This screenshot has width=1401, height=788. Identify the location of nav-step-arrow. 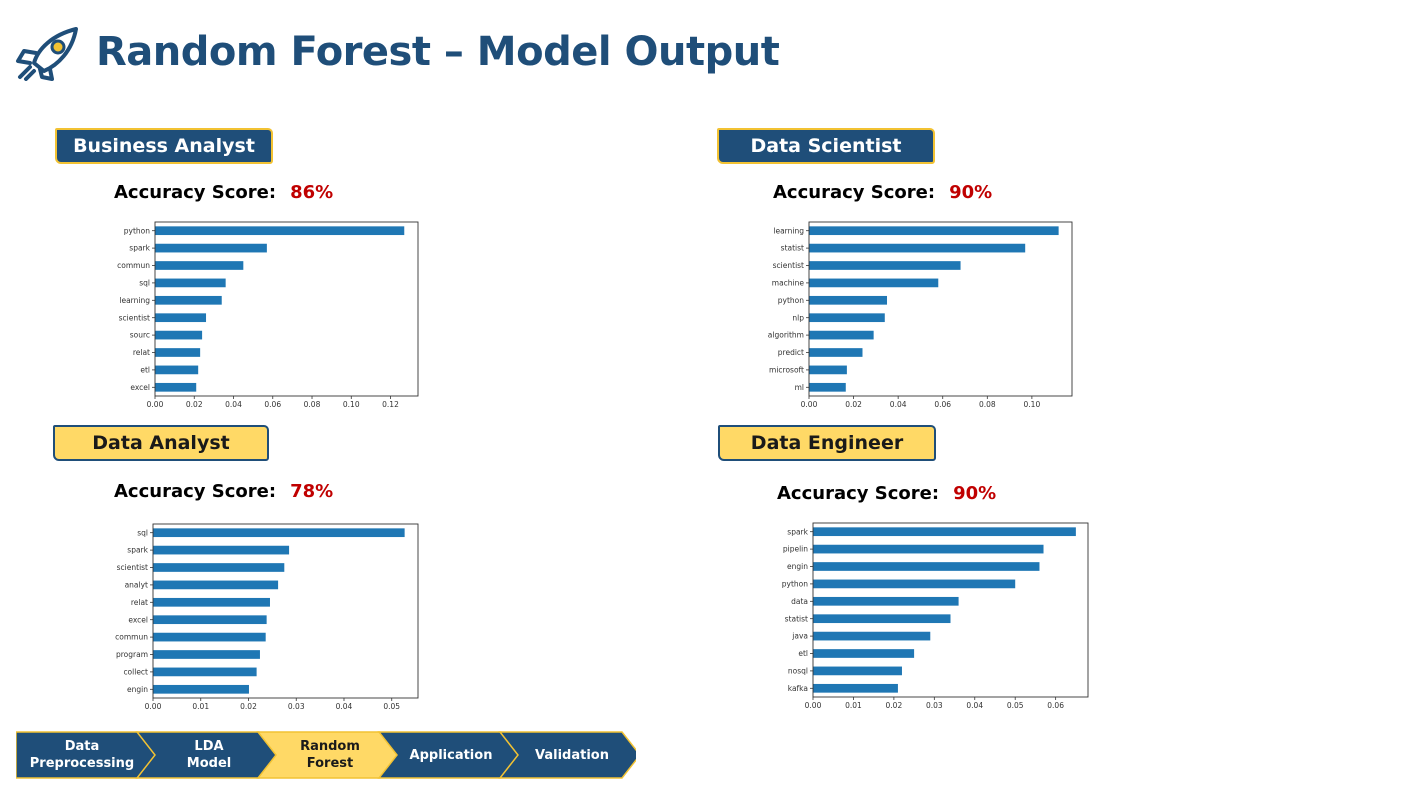
(567, 755).